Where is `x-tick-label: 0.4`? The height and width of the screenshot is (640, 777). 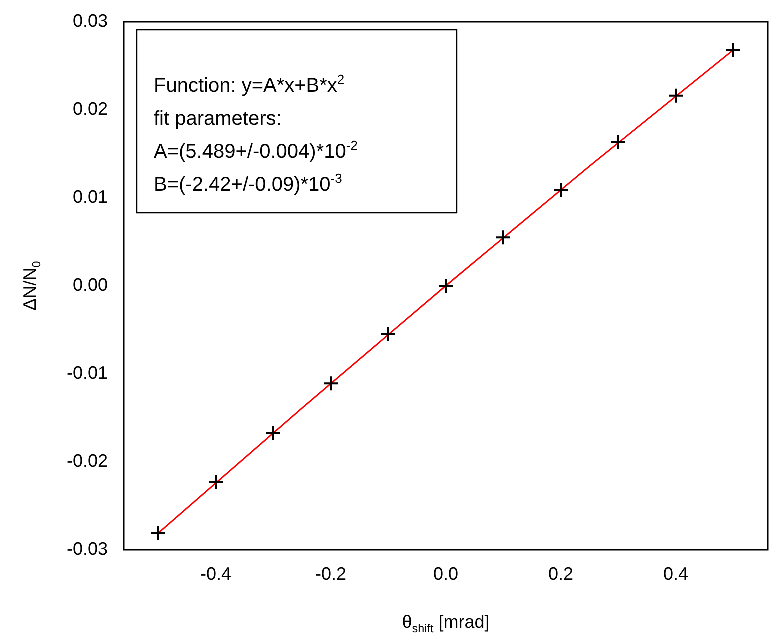
x-tick-label: 0.4 is located at coordinates (676, 574).